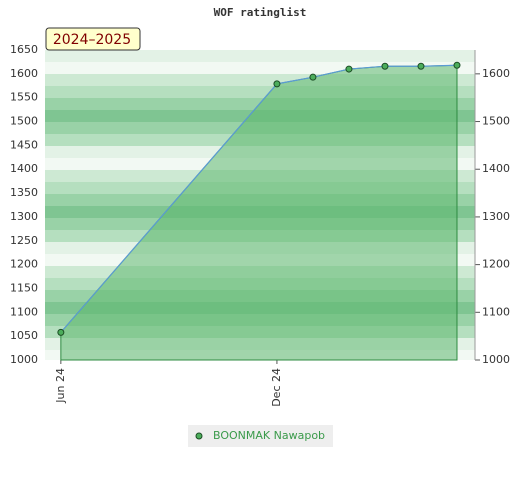  Describe the element at coordinates (24, 97) in the screenshot. I see `y-tick-label: 1550` at that location.